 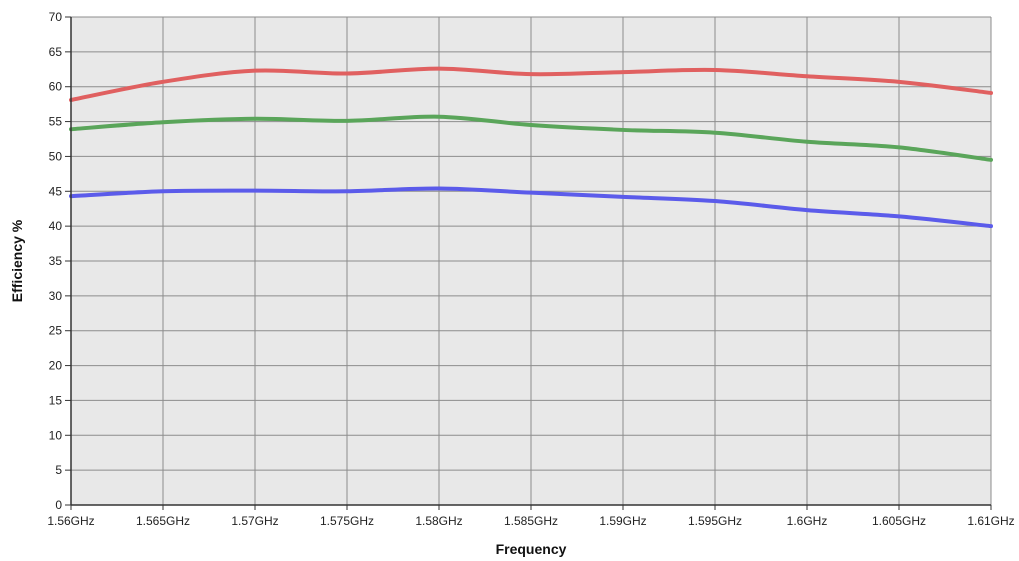 What do you see at coordinates (531, 549) in the screenshot?
I see `x-axis-title: Frequency` at bounding box center [531, 549].